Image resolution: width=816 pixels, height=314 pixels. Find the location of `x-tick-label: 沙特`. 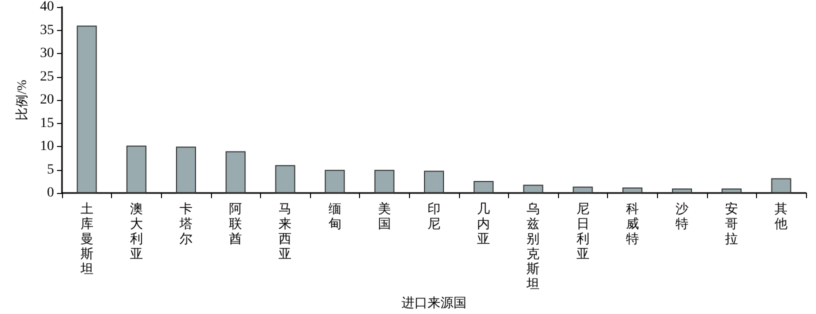

x-tick-label: 沙特 is located at coordinates (682, 216).